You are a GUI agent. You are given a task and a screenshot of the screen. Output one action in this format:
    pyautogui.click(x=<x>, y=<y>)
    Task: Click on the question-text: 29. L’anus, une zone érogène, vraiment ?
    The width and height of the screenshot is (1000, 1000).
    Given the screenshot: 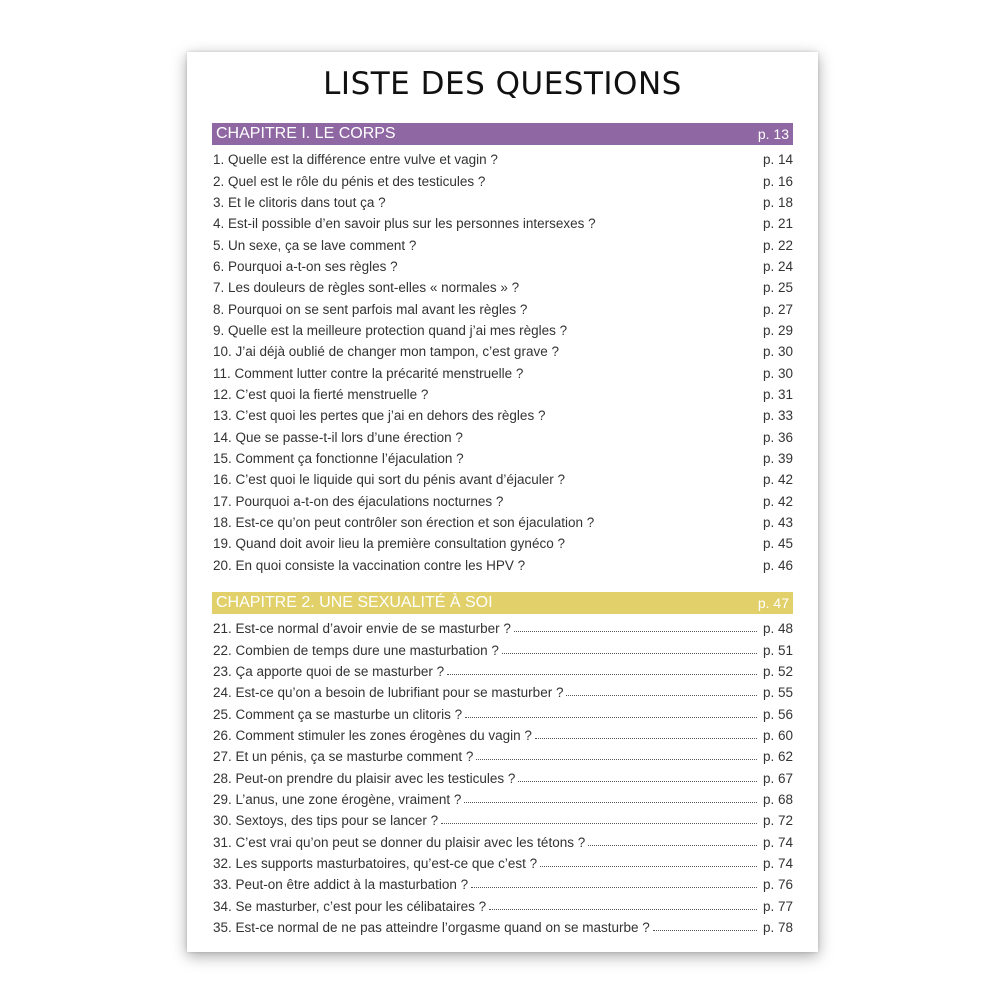 What is the action you would take?
    pyautogui.click(x=337, y=799)
    